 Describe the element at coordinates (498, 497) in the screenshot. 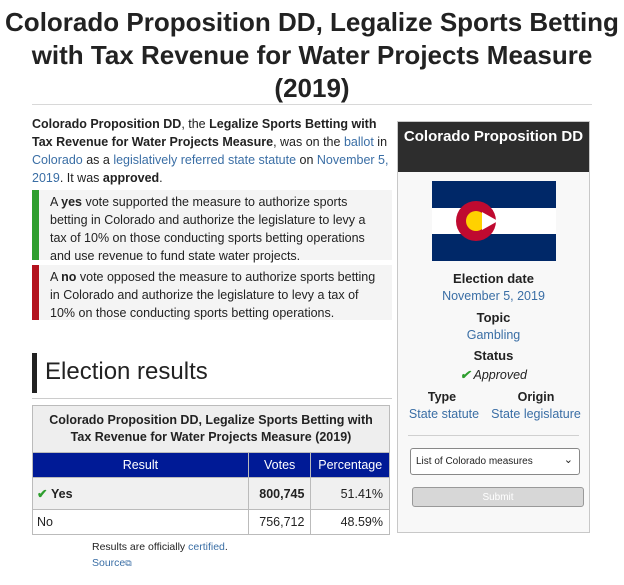

I see `submit-button: Submit` at that location.